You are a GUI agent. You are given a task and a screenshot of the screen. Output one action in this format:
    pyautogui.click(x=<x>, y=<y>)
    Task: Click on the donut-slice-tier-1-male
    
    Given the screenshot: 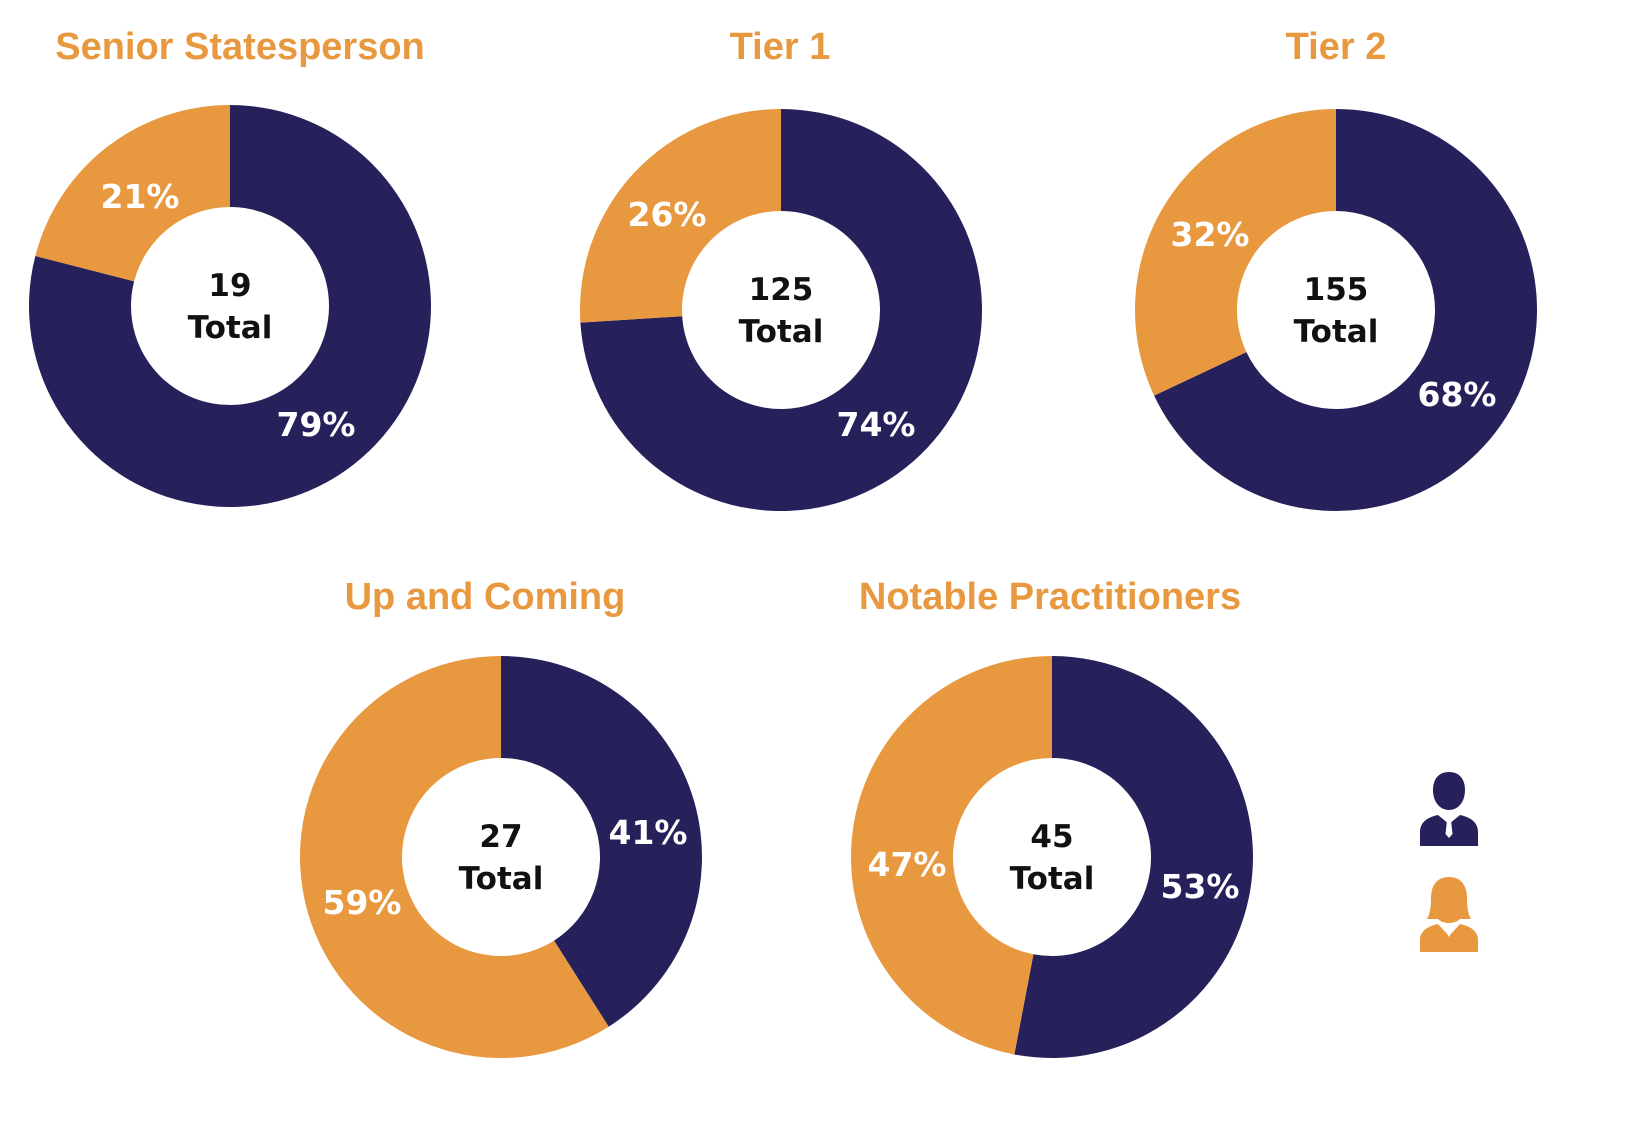 What is the action you would take?
    pyautogui.click(x=781, y=310)
    